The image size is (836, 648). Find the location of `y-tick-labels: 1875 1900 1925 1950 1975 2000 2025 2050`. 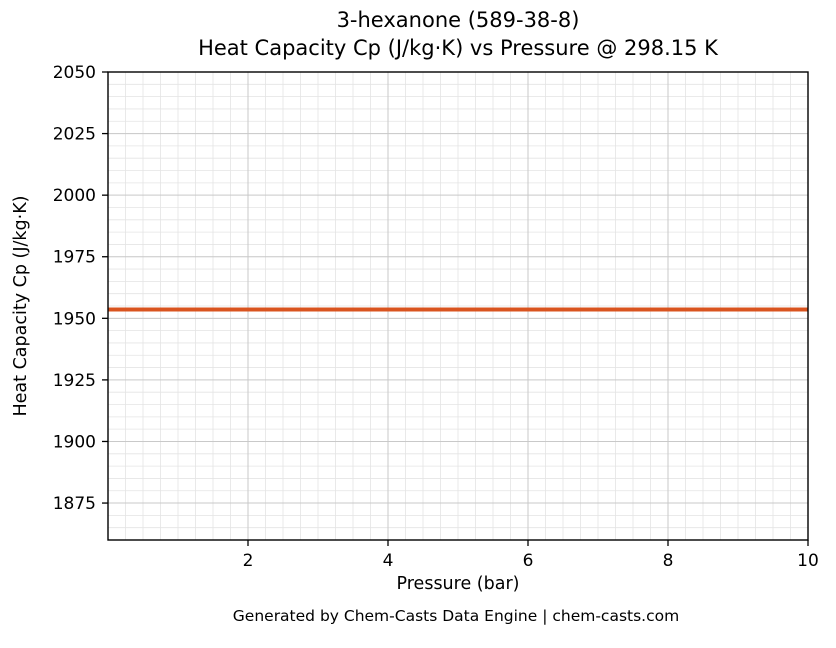

y-tick-labels: 1875 1900 1925 1950 1975 2000 2025 2050 is located at coordinates (74, 288).